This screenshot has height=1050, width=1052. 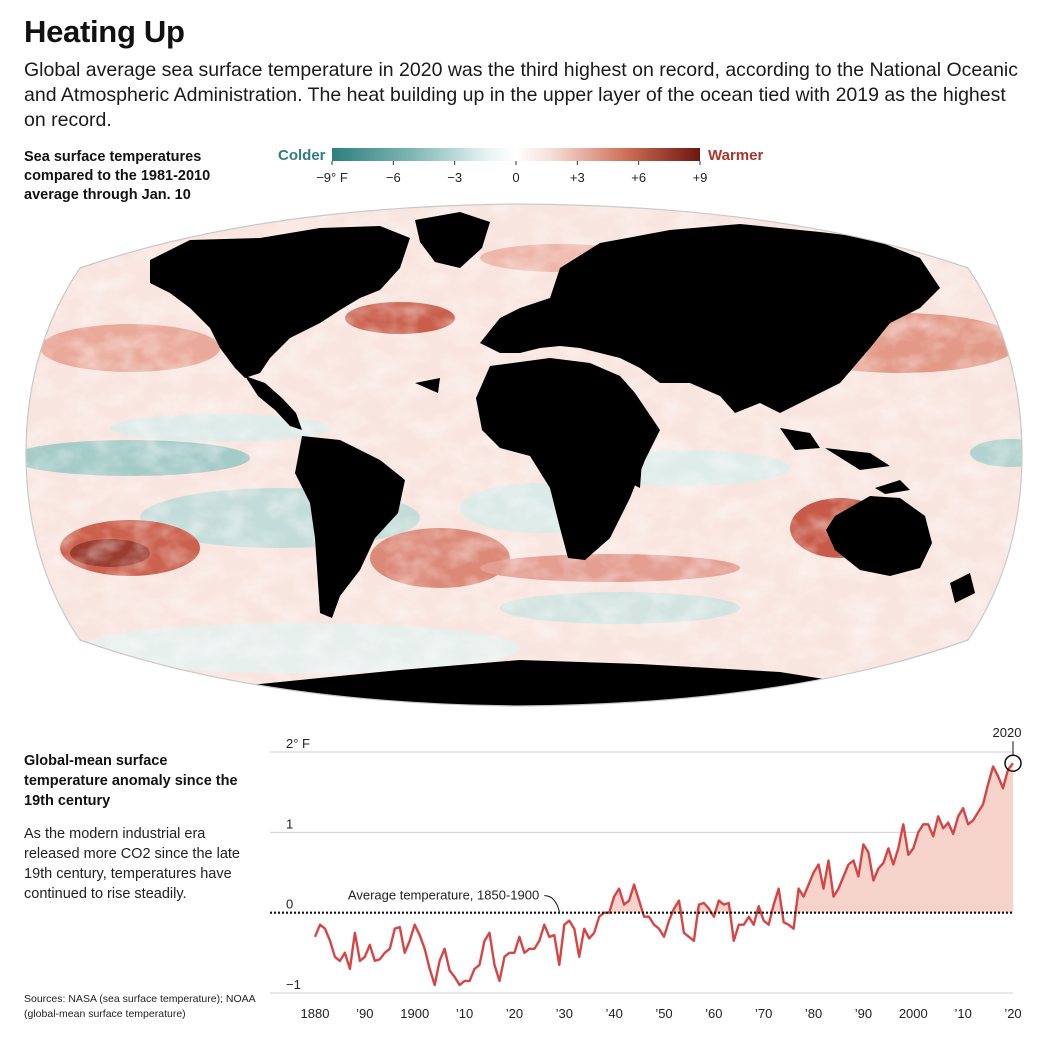 I want to click on legend-tick-label: +9, so click(x=700, y=177).